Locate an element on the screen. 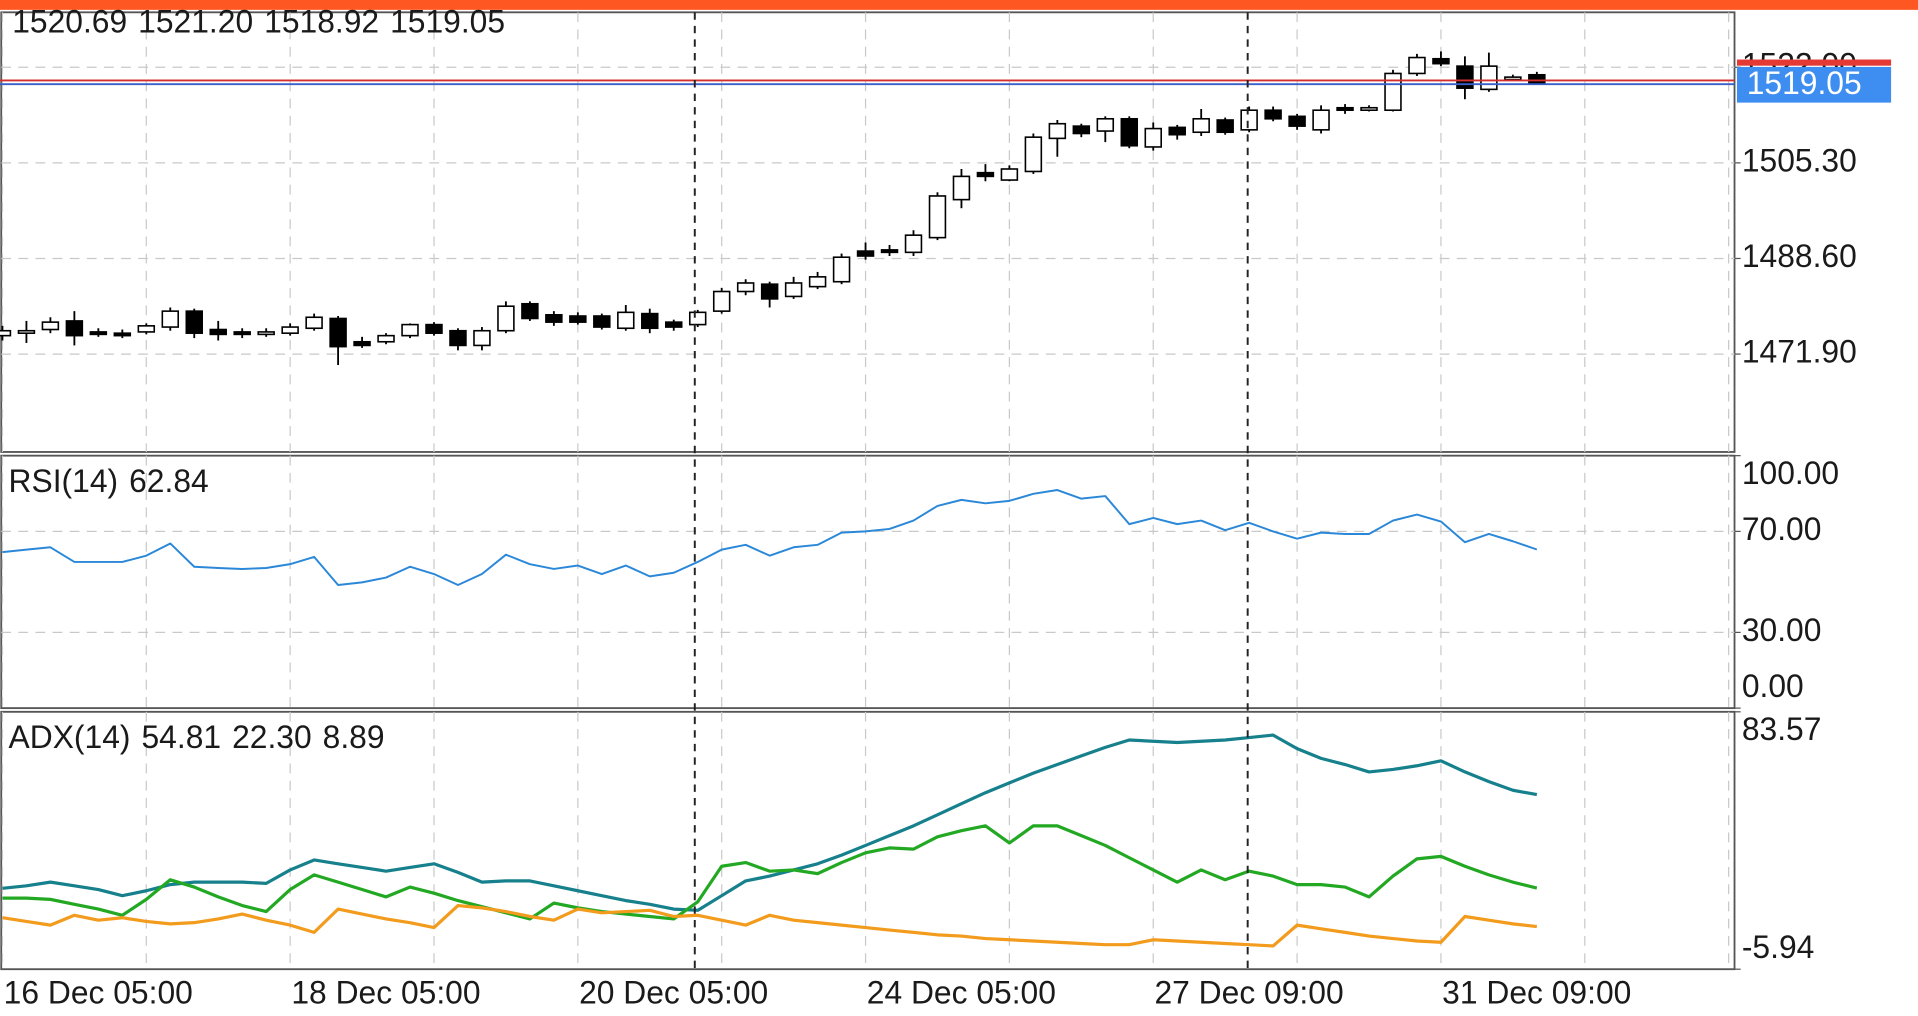  y-tick-label: 83.57 is located at coordinates (1782, 729).